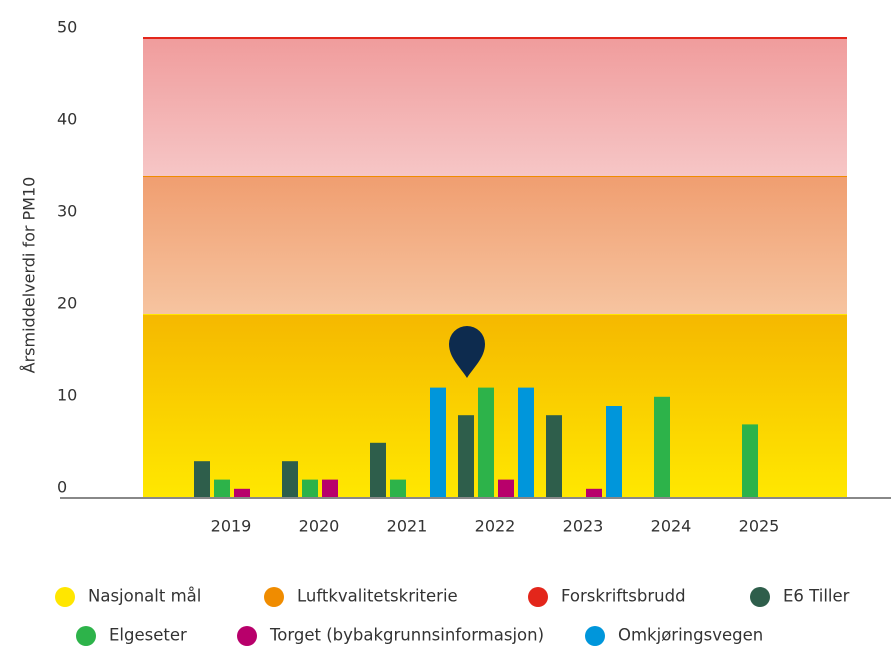  I want to click on y-tick-label: 10, so click(67, 395).